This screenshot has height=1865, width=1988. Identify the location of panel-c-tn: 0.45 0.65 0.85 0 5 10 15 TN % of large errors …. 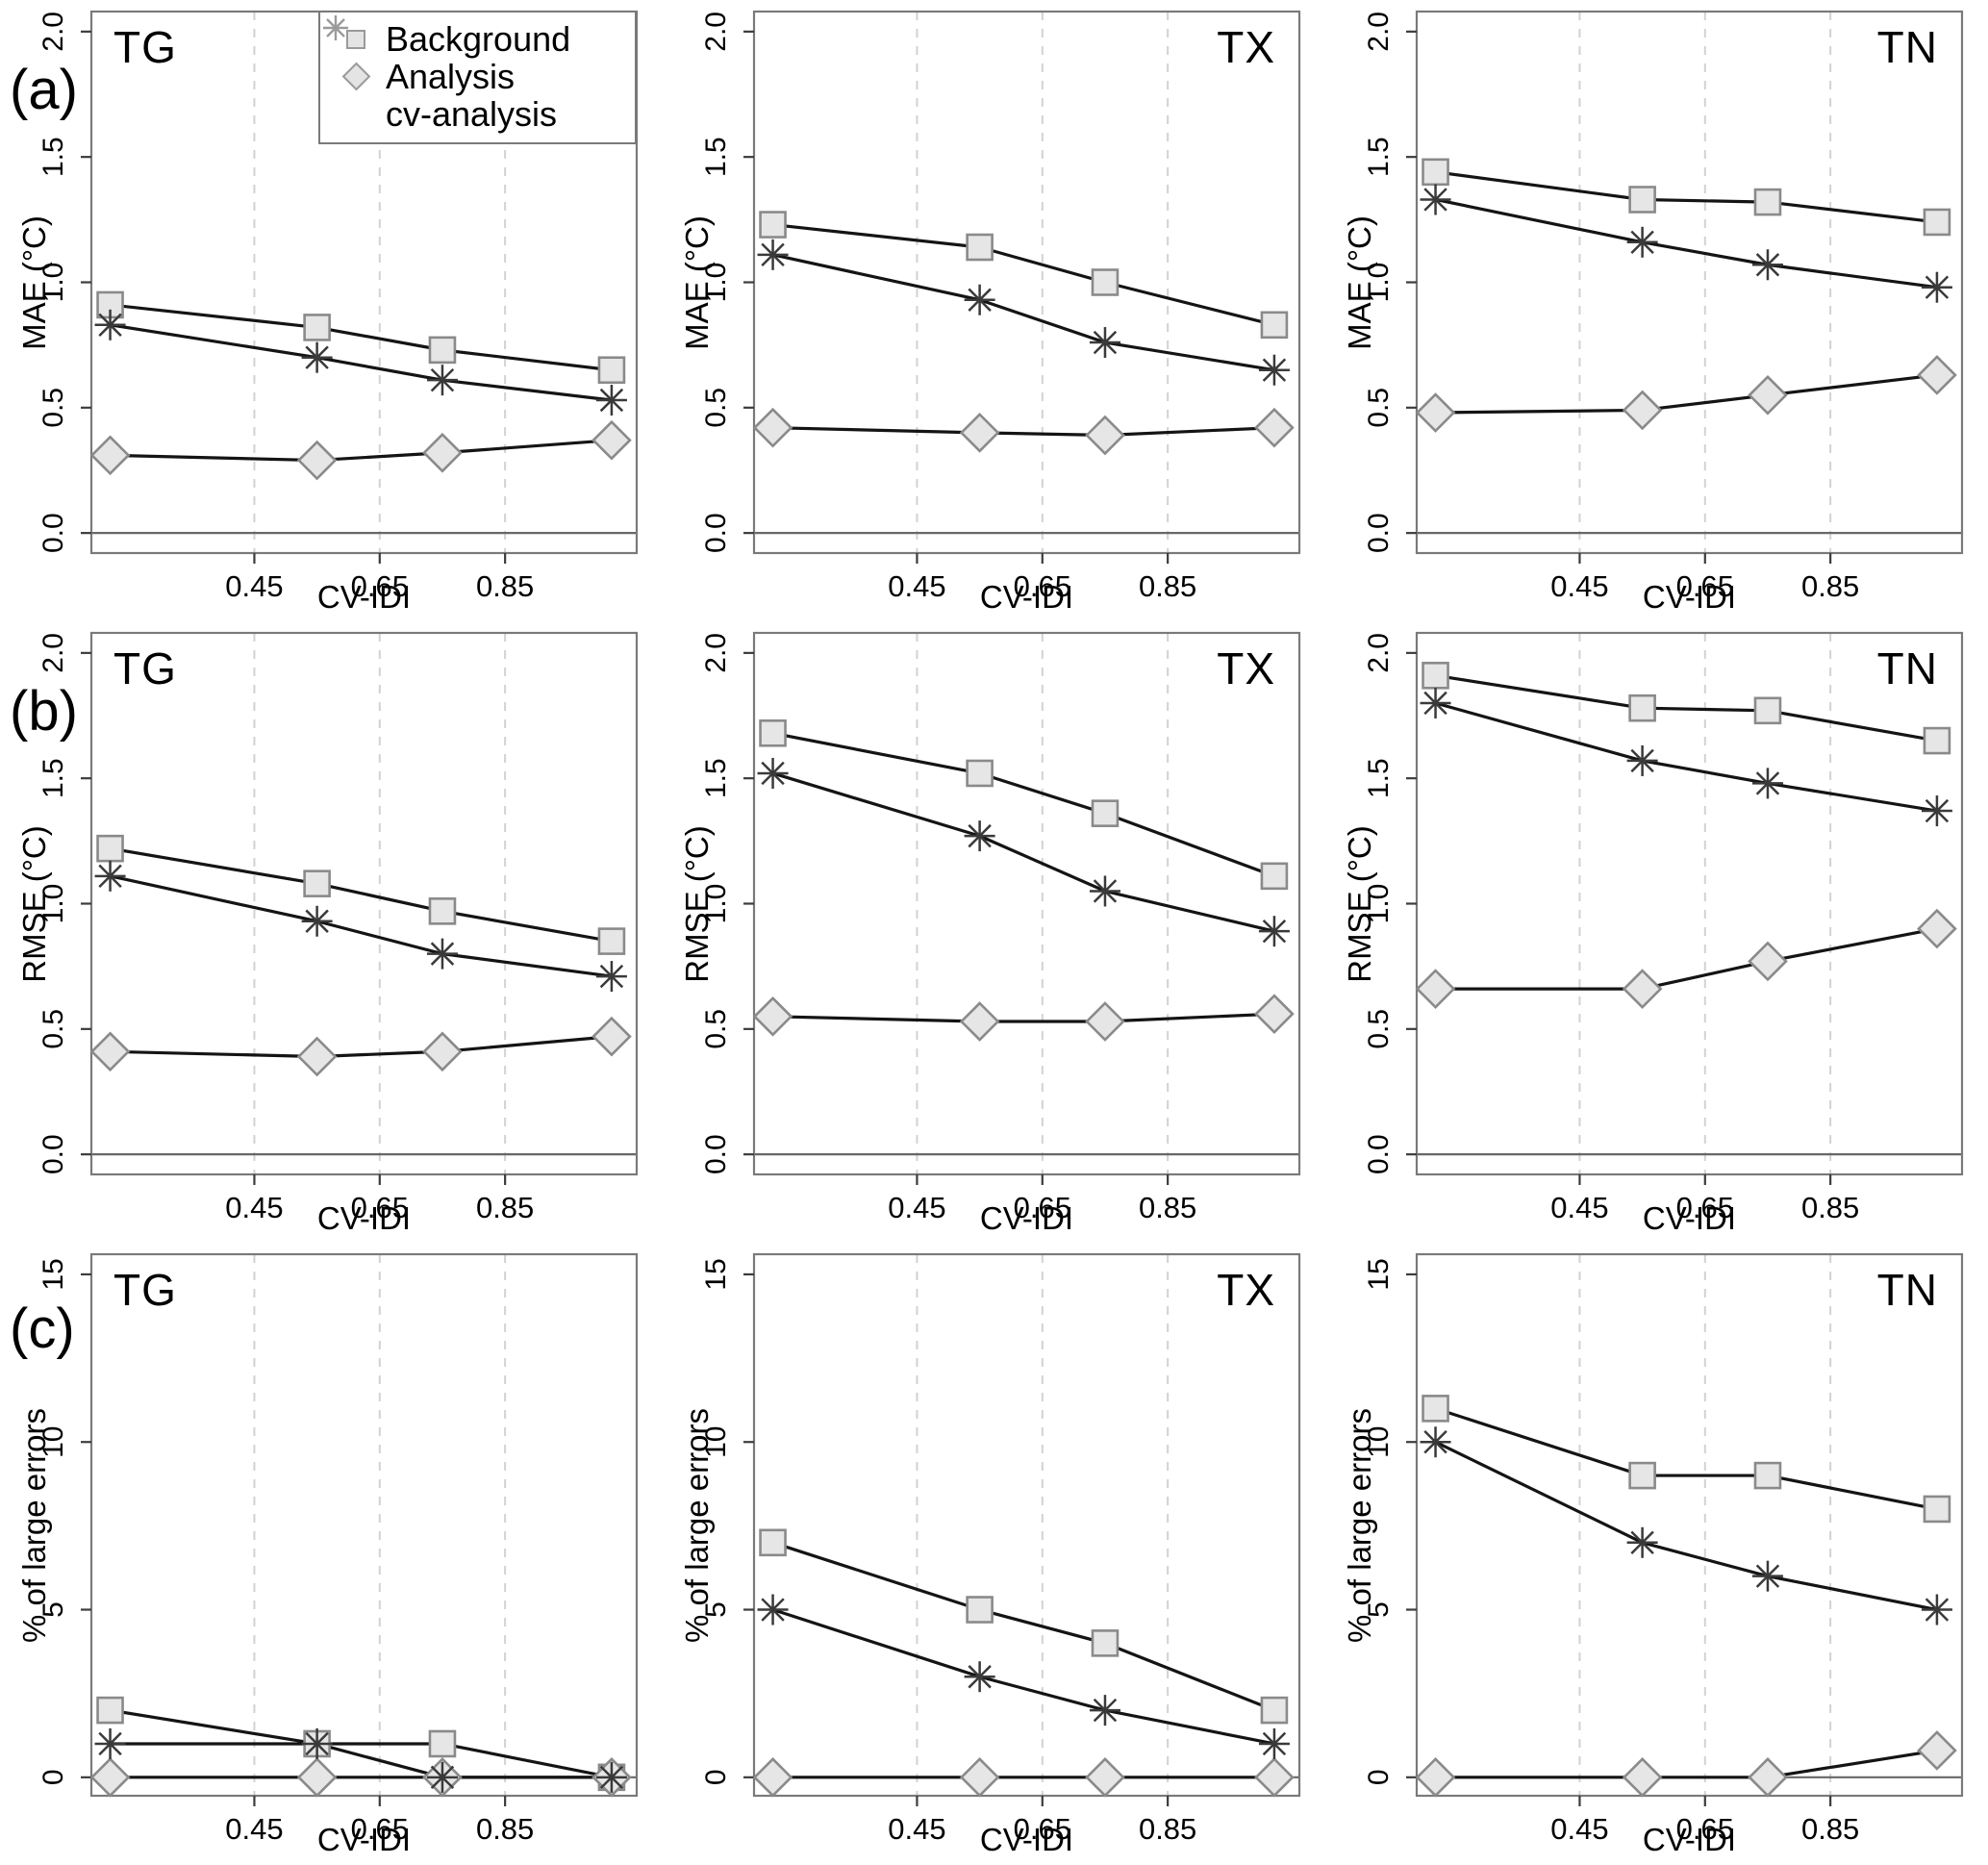
(1656, 1554).